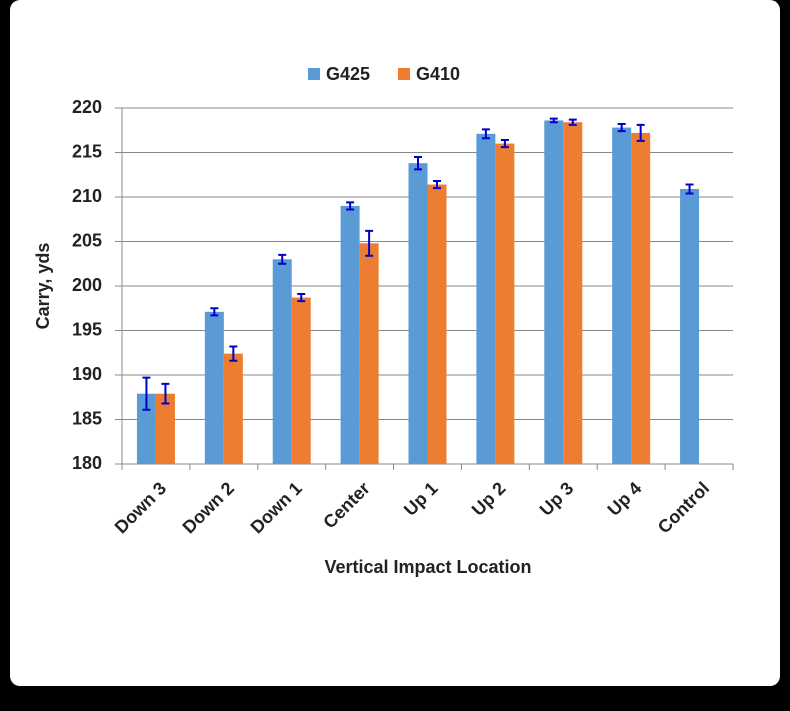  I want to click on legend-label: G425, so click(348, 74).